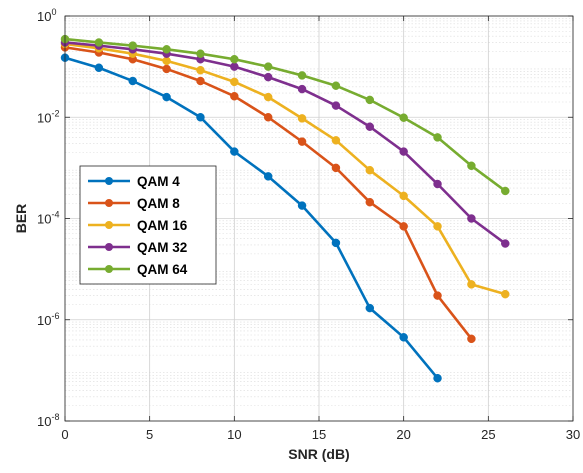 The height and width of the screenshot is (473, 583). What do you see at coordinates (403, 434) in the screenshot?
I see `x-tick-label: 20` at bounding box center [403, 434].